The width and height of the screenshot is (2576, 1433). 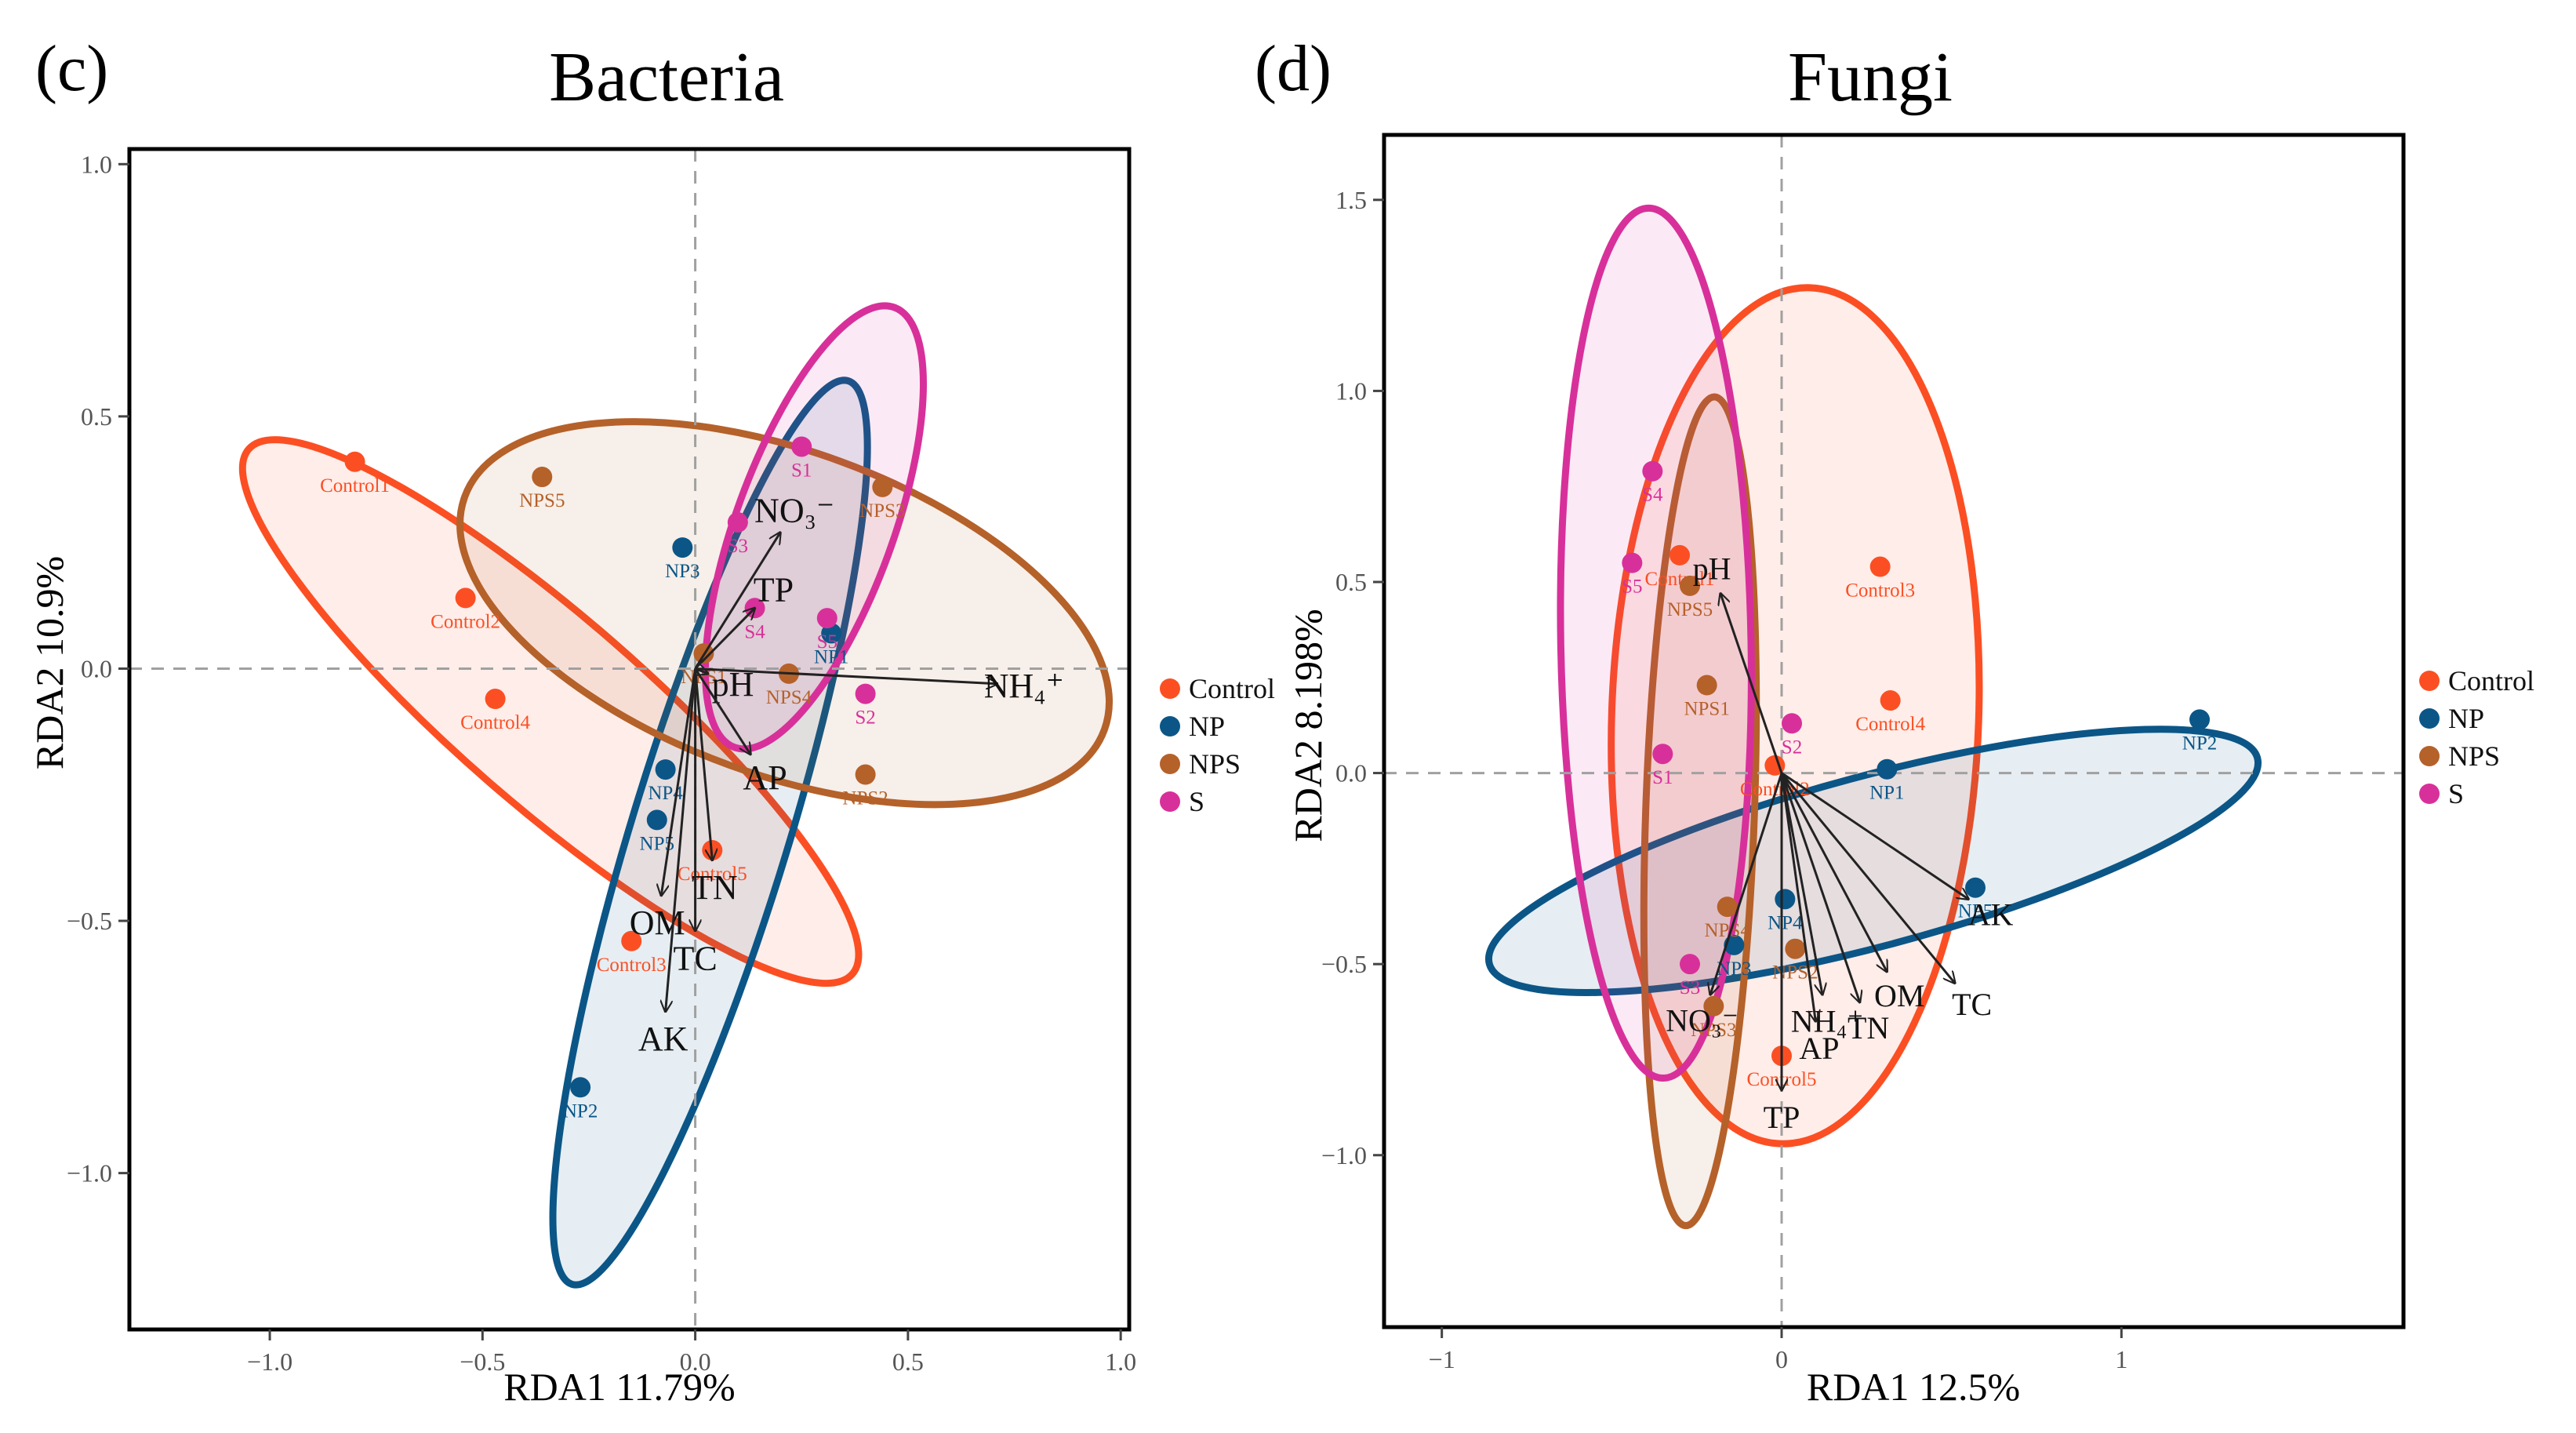 I want to click on point-label-np5: NP5, so click(x=1975, y=911).